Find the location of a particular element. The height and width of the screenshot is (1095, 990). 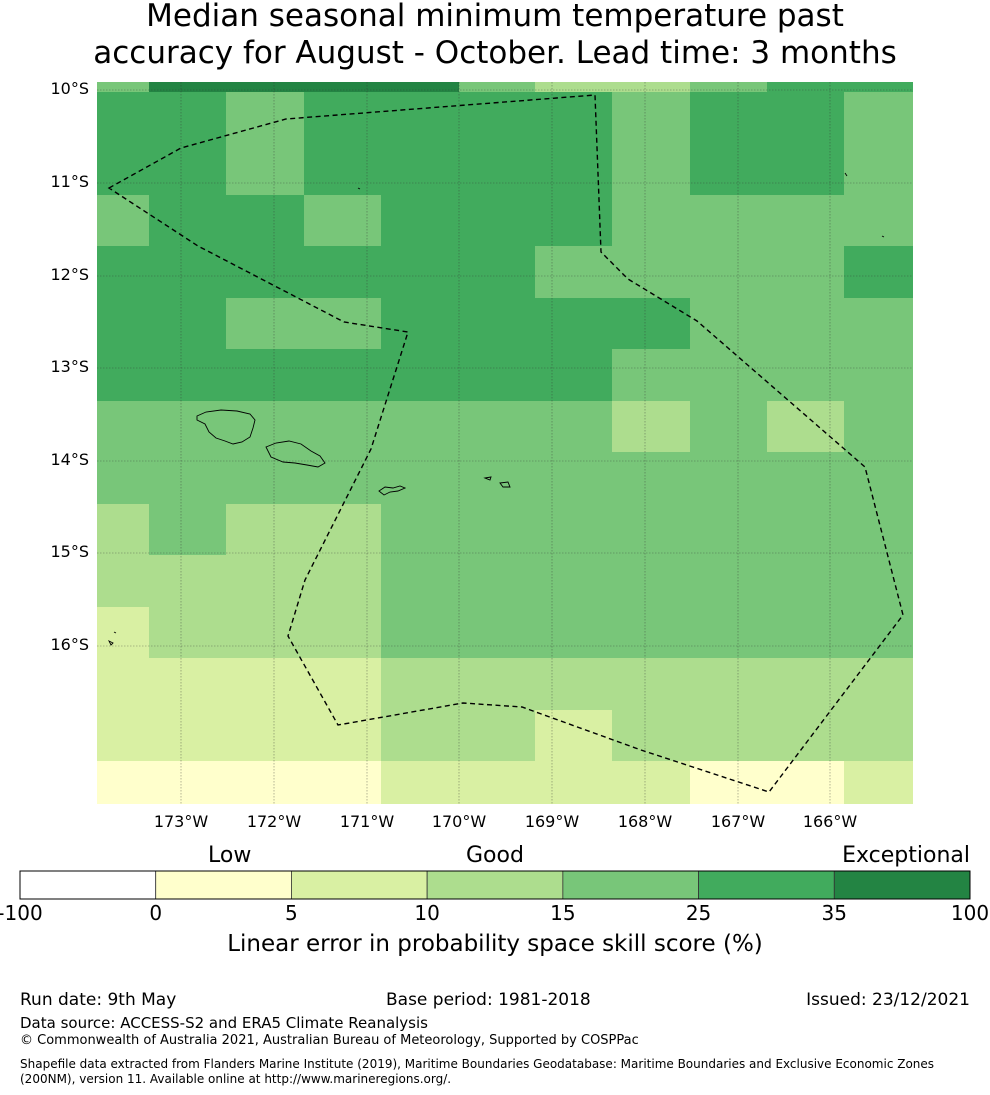

tutuila-island is located at coordinates (392, 490).